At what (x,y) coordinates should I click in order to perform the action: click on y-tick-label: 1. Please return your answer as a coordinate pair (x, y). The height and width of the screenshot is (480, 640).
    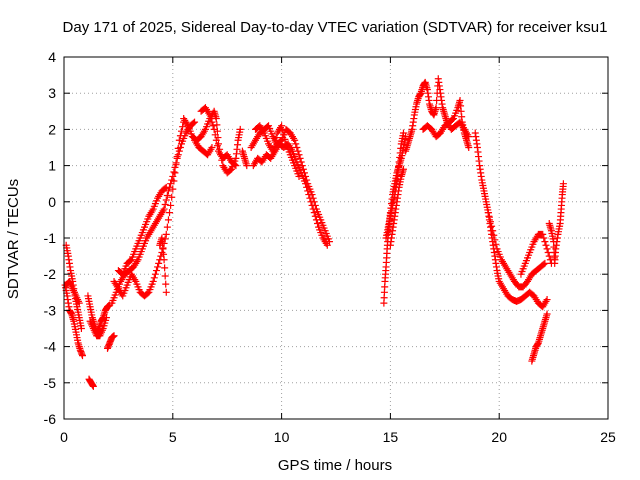
    Looking at the image, I should click on (52, 166).